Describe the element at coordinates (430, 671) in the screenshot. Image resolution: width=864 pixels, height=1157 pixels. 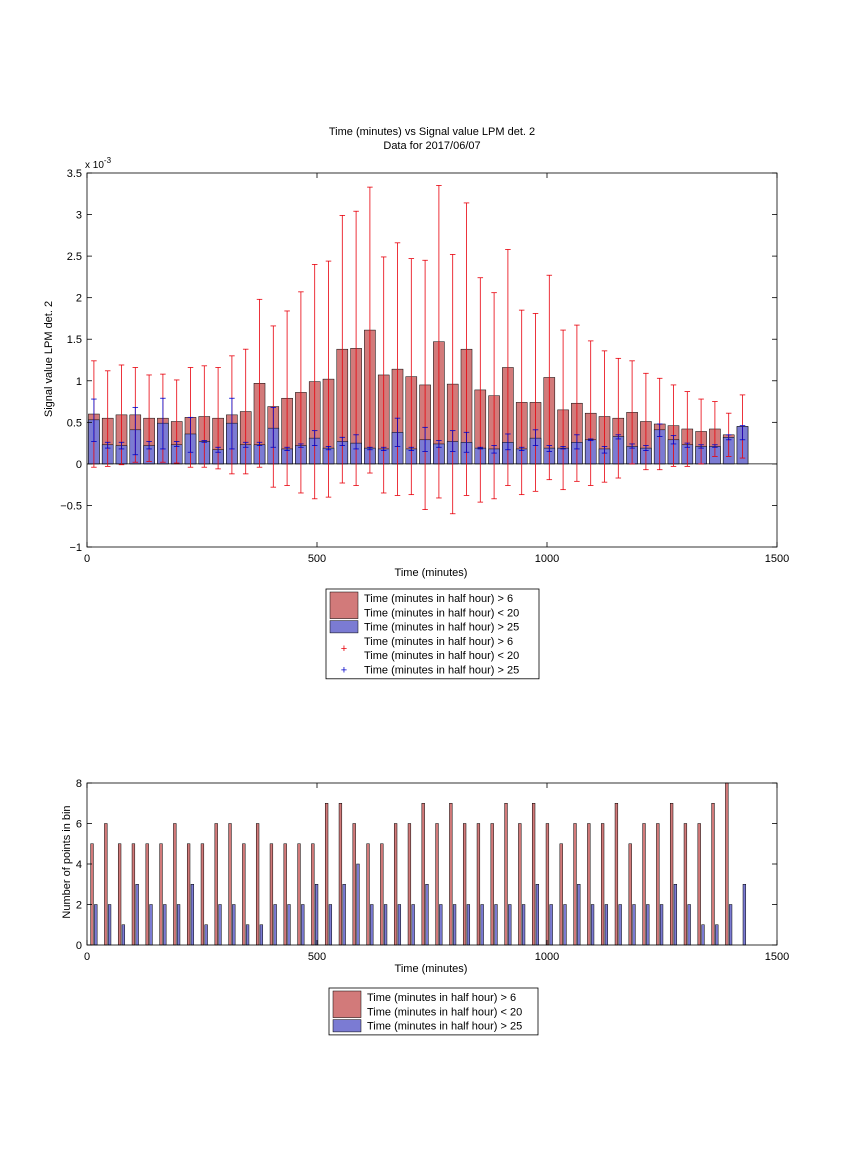
I see `top-legend-entry: + Time (minutes in half hour) > 25` at that location.